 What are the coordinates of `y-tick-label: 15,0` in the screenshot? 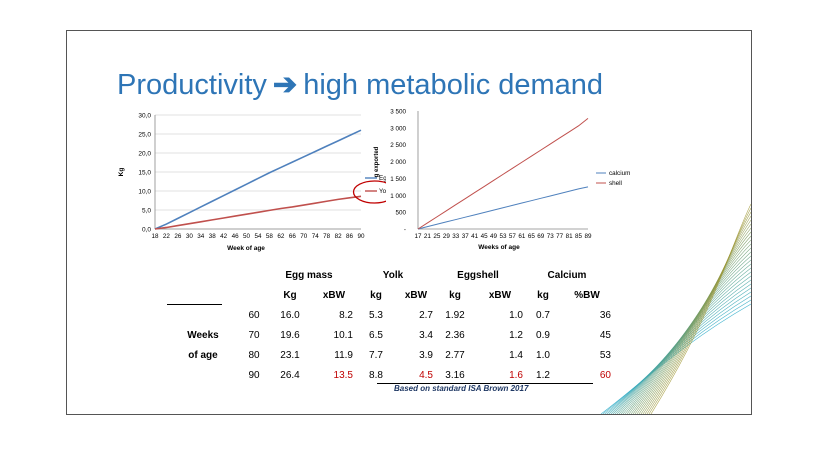 It's located at (144, 173).